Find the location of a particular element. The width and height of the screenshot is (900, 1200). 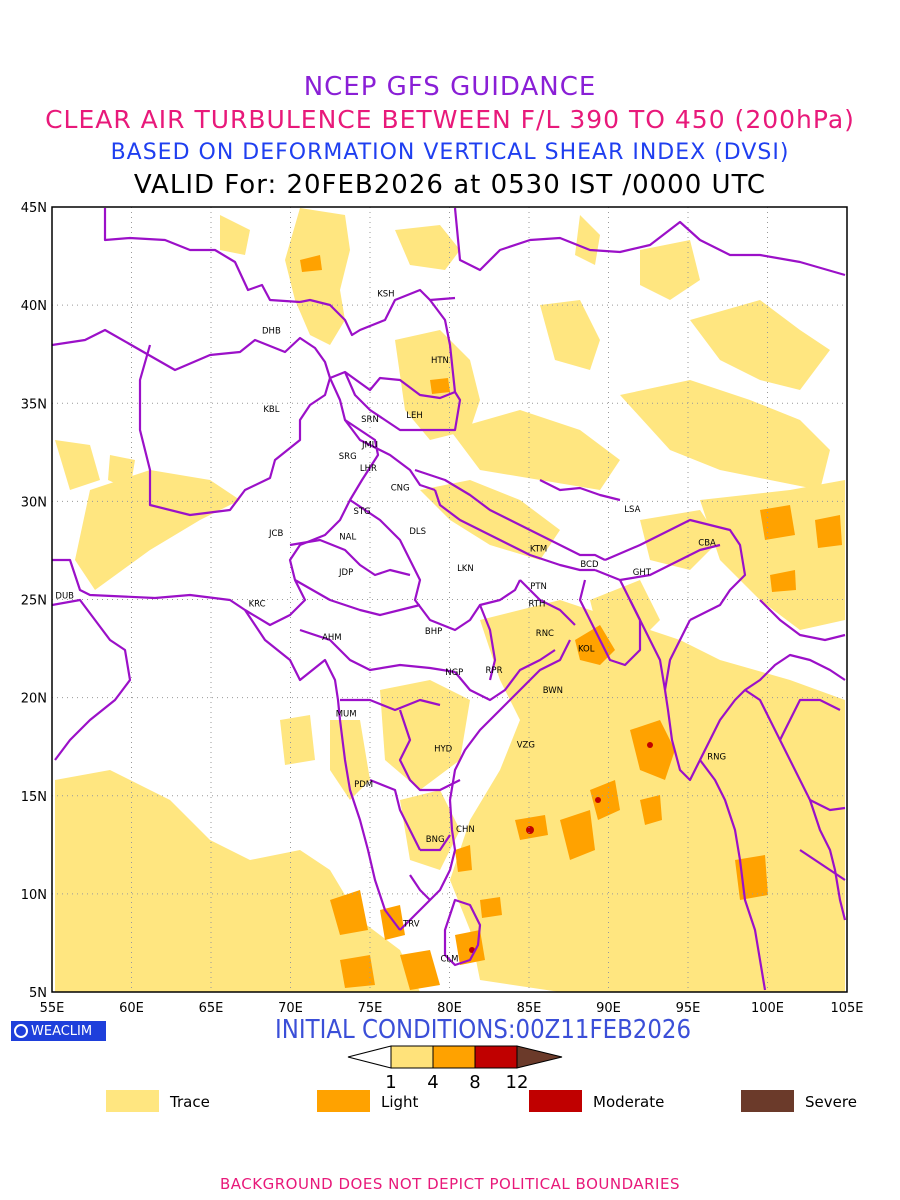

station-label: BCD is located at coordinates (589, 565).